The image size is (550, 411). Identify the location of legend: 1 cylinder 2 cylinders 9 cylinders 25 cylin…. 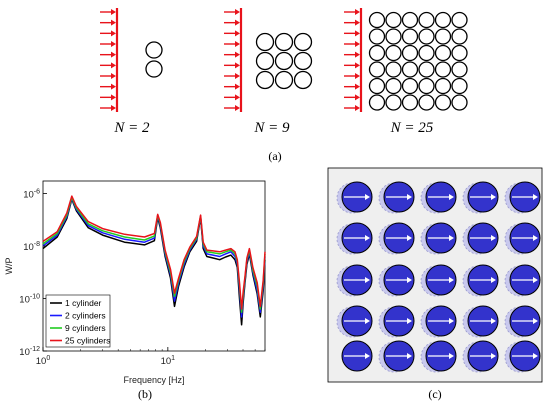
(77, 321).